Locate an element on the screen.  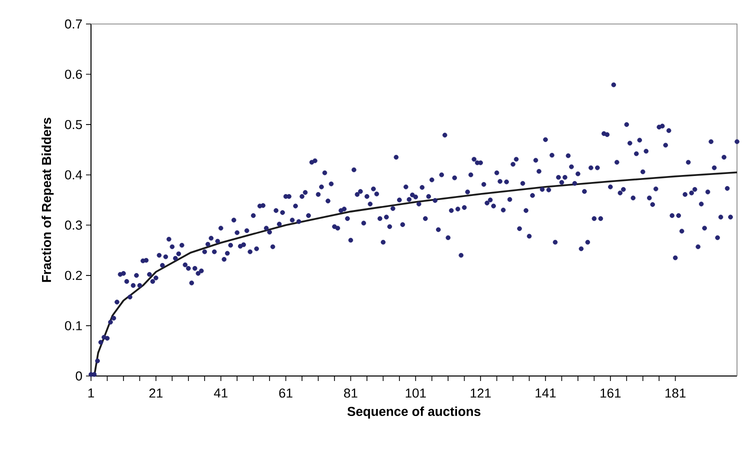
y-tick-label: 0.6 is located at coordinates (73, 74).